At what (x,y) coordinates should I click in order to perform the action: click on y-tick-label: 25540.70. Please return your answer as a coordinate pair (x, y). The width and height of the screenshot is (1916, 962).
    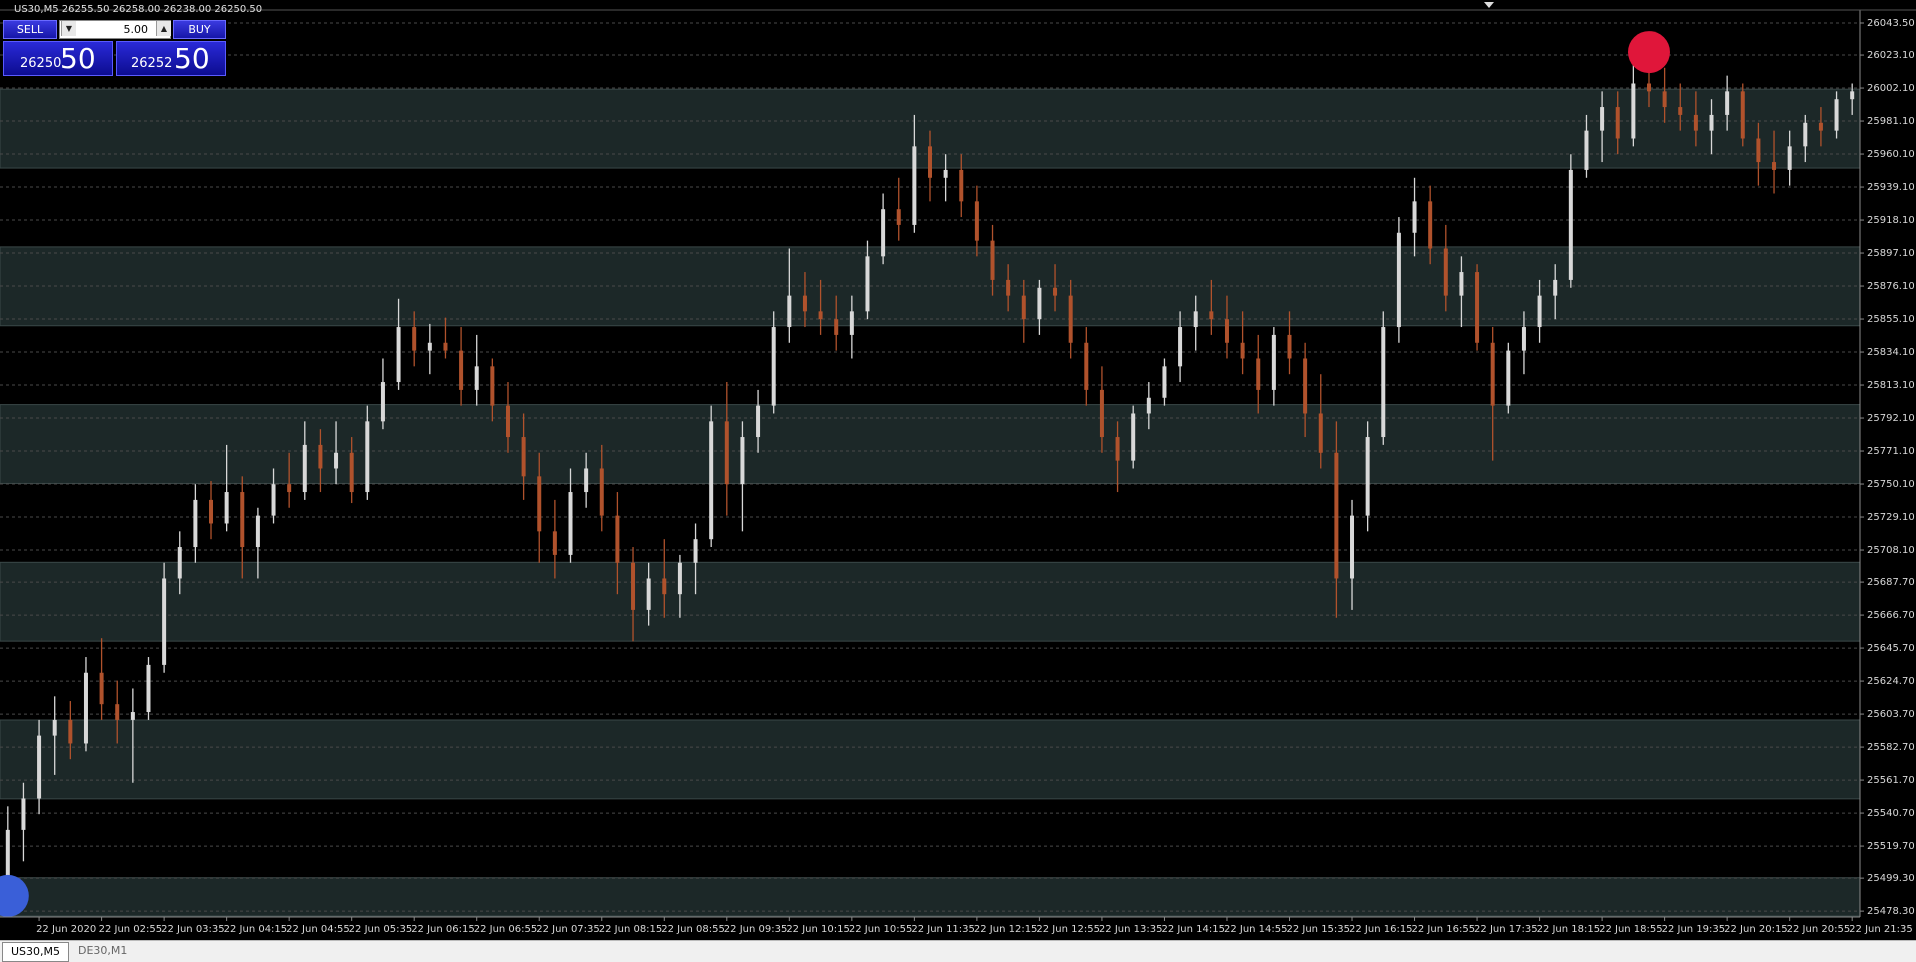
    Looking at the image, I should click on (1891, 813).